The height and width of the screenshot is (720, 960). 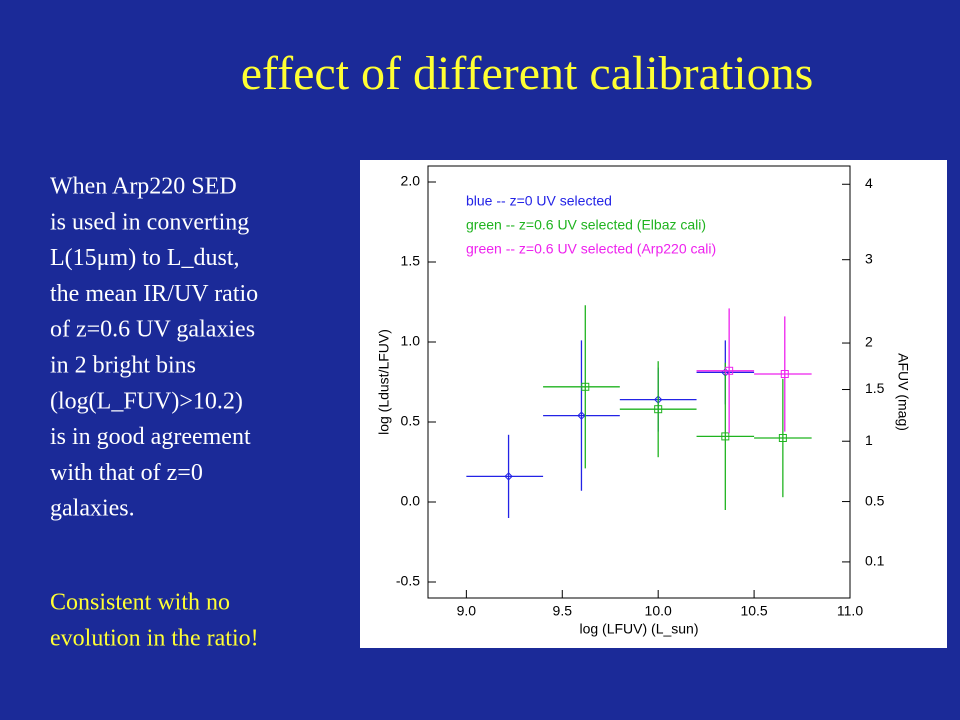 What do you see at coordinates (527, 73) in the screenshot?
I see `slide-title: effect of different calibrations` at bounding box center [527, 73].